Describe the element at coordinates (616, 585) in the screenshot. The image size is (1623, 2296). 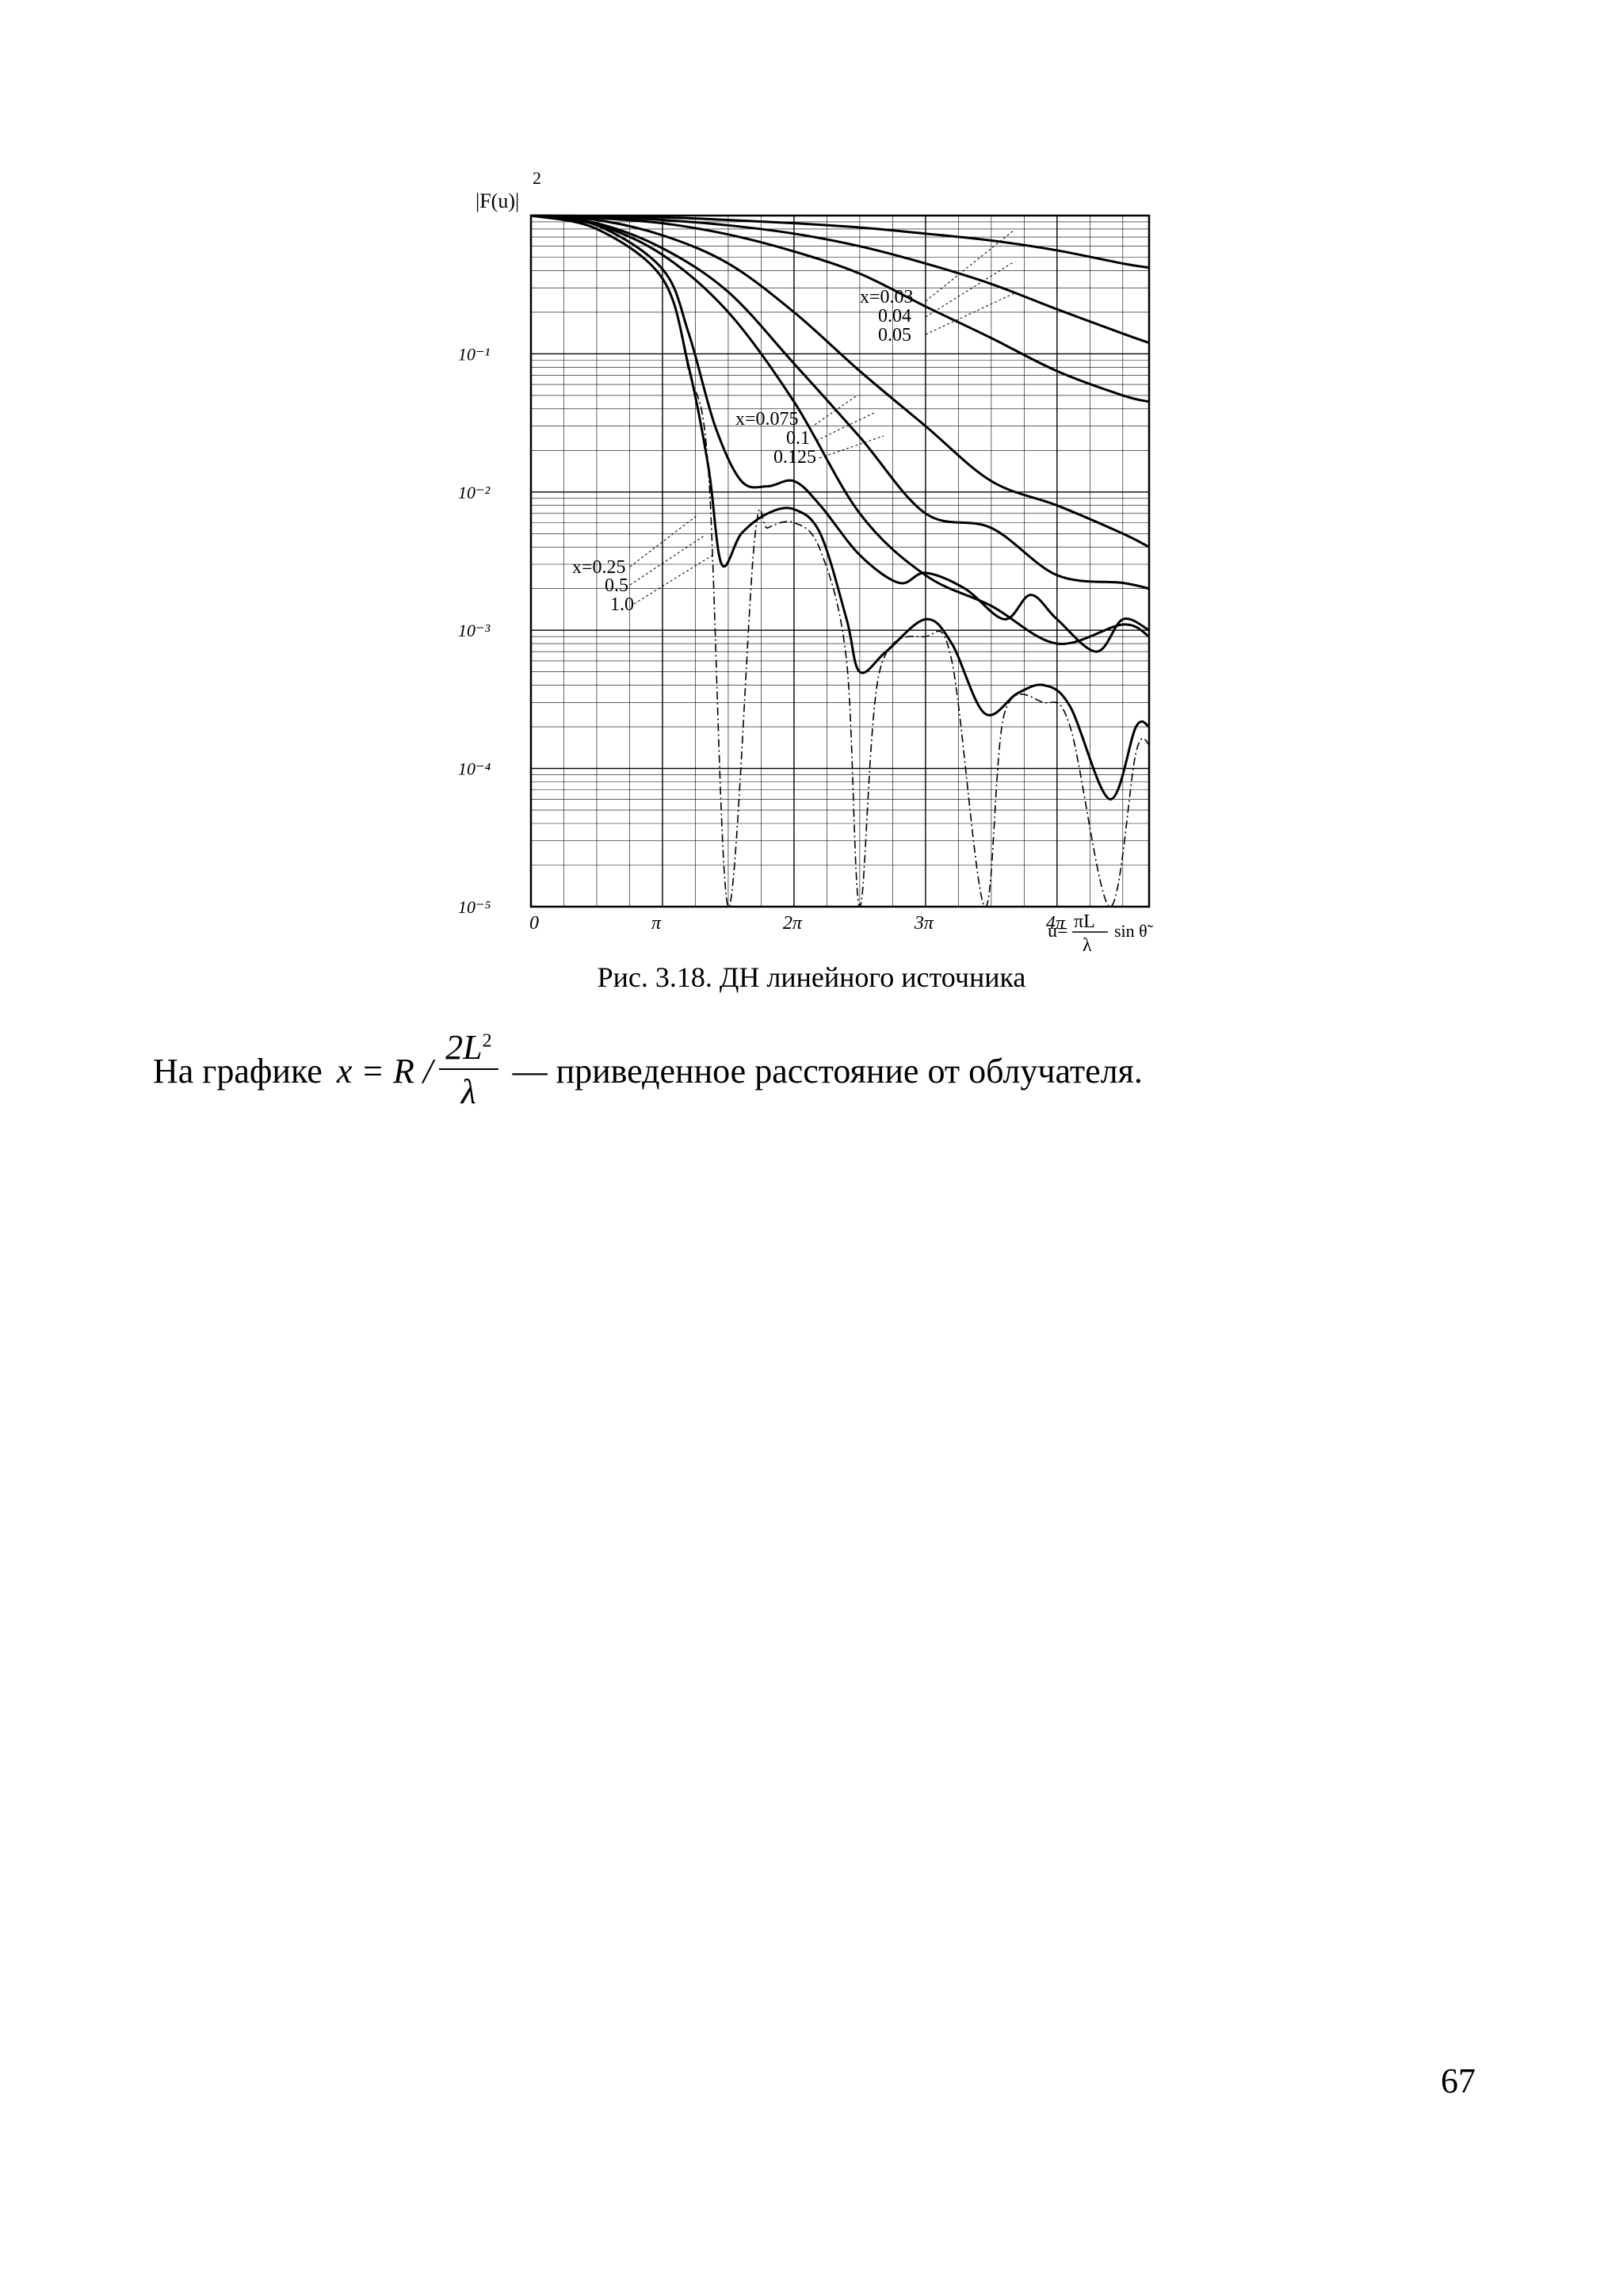
I see `curve-label: 0.5` at that location.